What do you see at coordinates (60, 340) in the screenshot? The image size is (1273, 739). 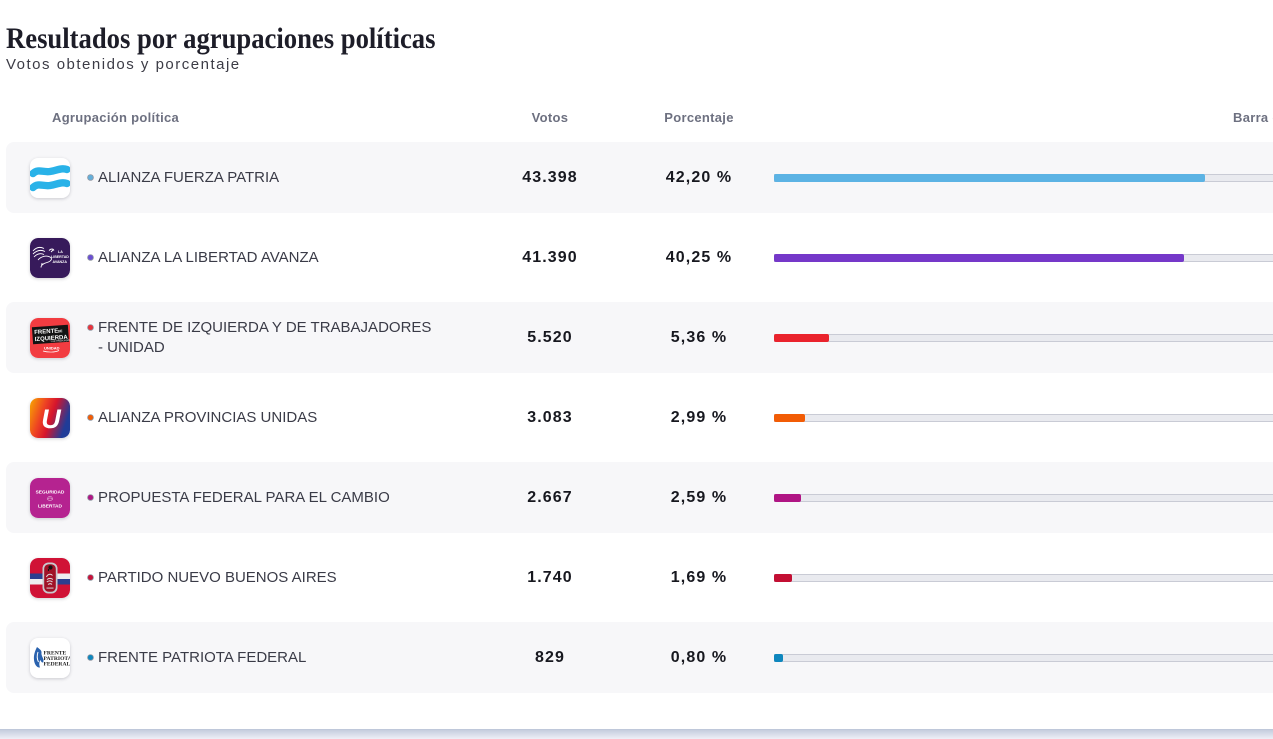 I see `svg-text: Y DE TRABAJADORES` at bounding box center [60, 340].